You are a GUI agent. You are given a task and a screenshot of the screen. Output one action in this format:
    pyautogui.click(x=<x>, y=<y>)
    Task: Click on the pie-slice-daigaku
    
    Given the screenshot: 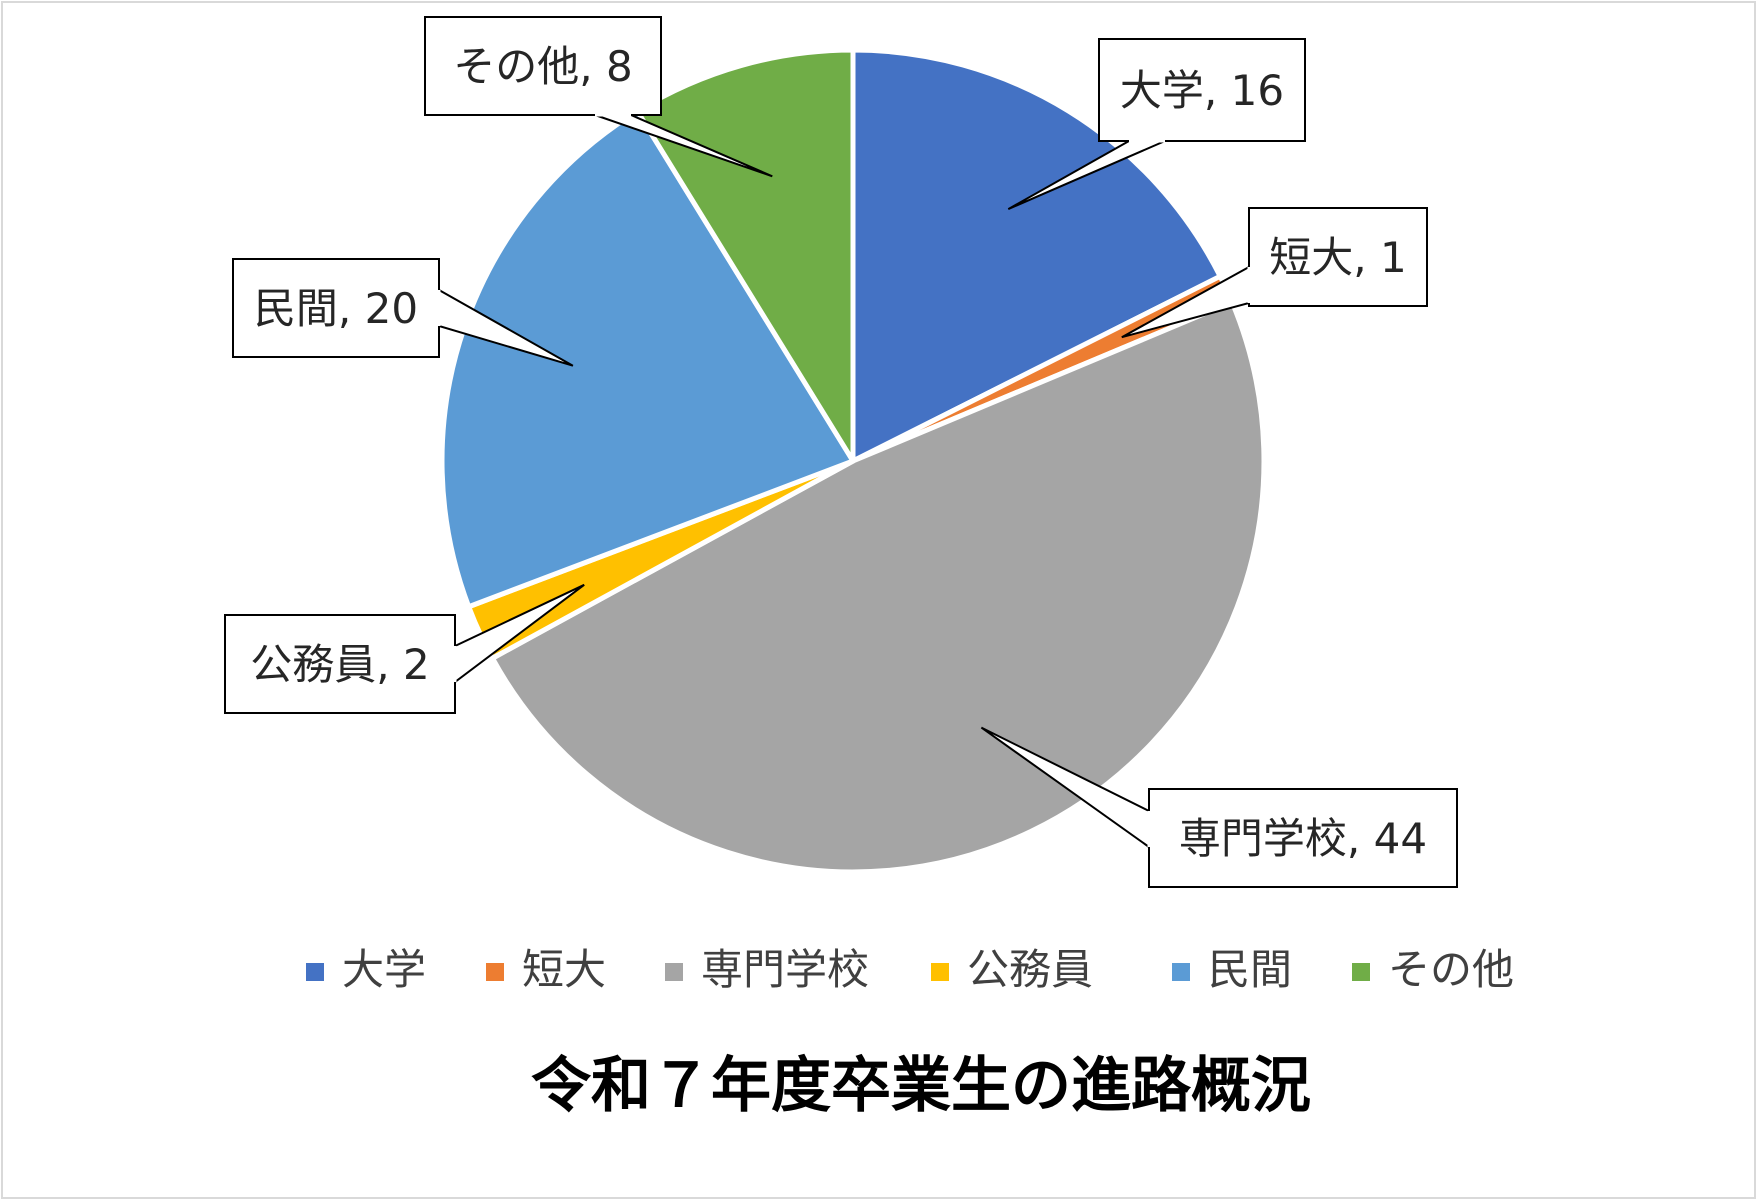 What is the action you would take?
    pyautogui.click(x=1036, y=255)
    